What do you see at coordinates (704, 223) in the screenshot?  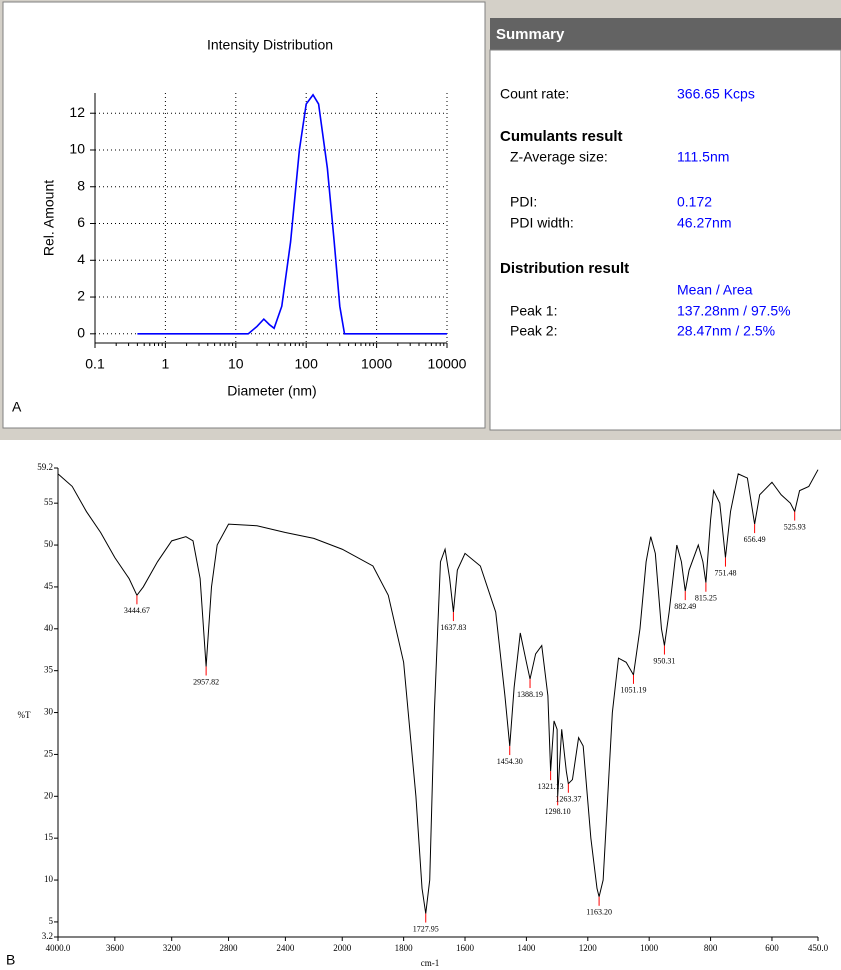 I see `value: 46.27nm` at bounding box center [704, 223].